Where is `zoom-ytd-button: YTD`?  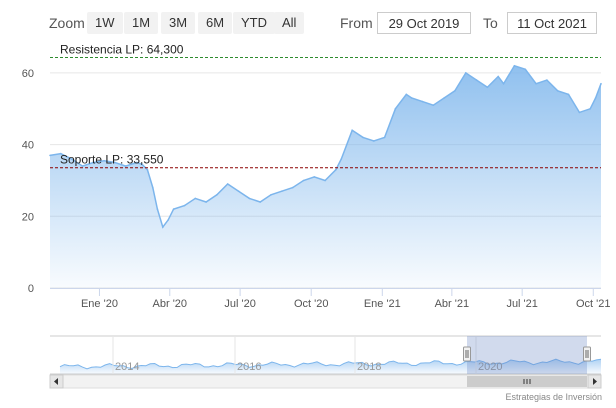
zoom-ytd-button: YTD is located at coordinates (254, 23).